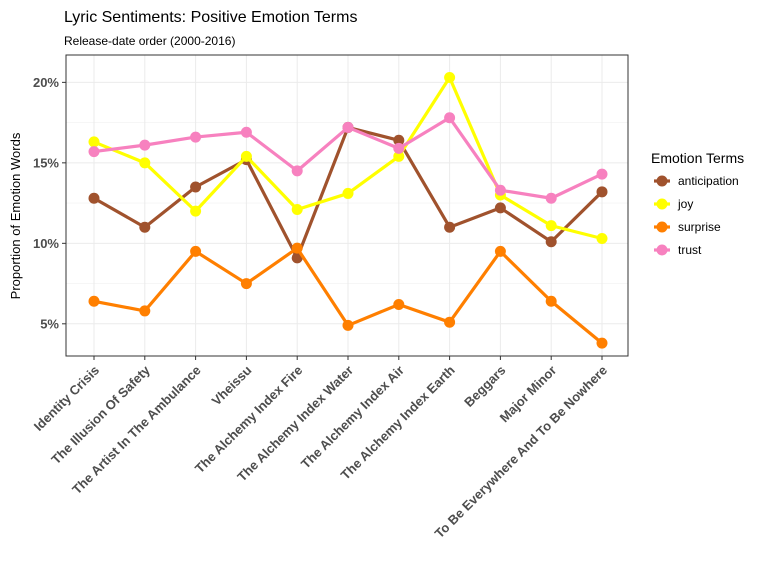 This screenshot has height=576, width=768. Describe the element at coordinates (149, 41) in the screenshot. I see `chart-subtitle: Release-date order (2000-2016)` at that location.